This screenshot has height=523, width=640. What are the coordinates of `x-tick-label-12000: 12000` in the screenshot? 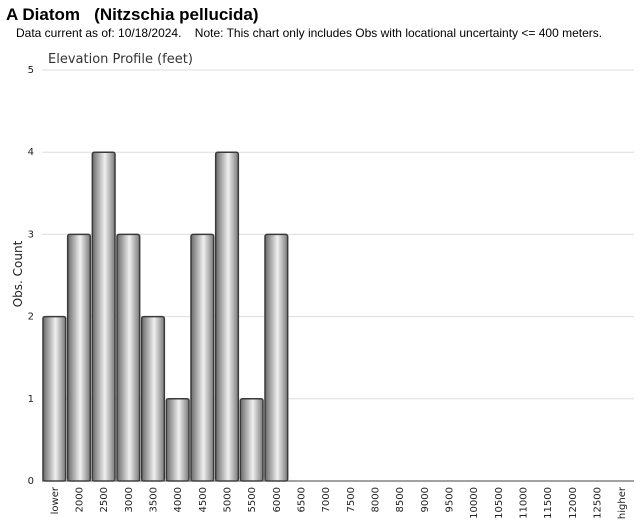 It's located at (573, 503).